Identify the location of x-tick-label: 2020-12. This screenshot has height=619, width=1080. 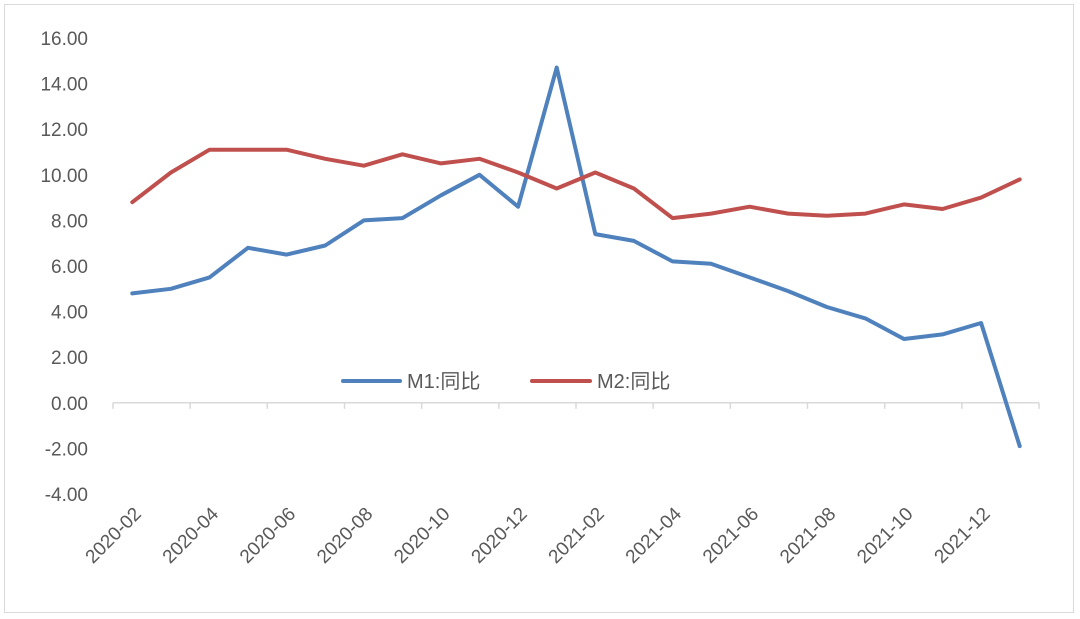
(500, 536).